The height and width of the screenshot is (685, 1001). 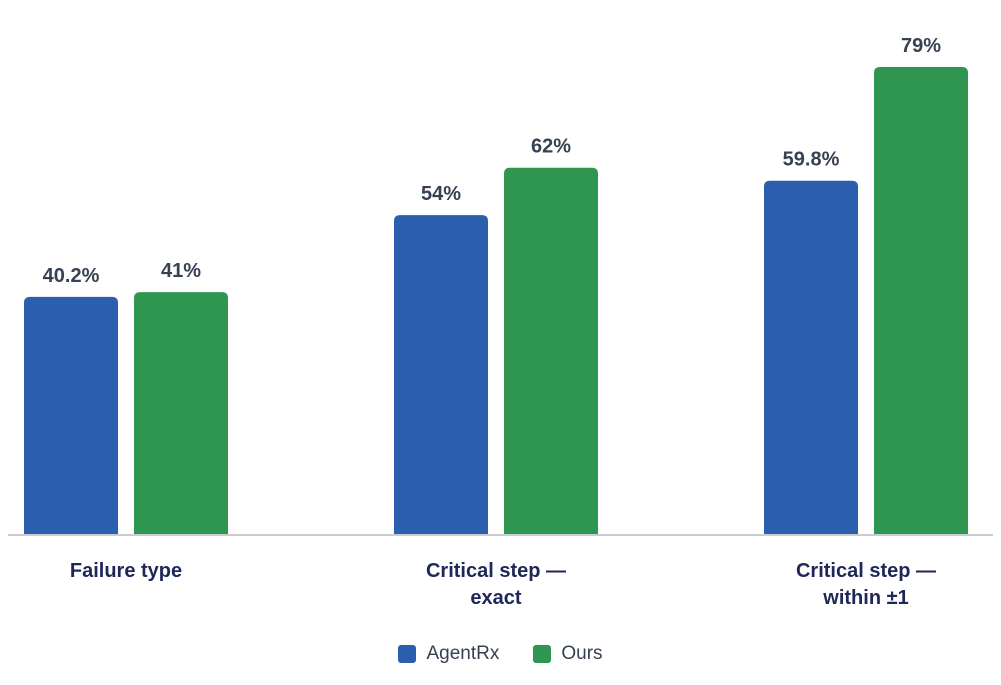 What do you see at coordinates (71, 276) in the screenshot?
I see `value-label-agentrx-0: 40.2%` at bounding box center [71, 276].